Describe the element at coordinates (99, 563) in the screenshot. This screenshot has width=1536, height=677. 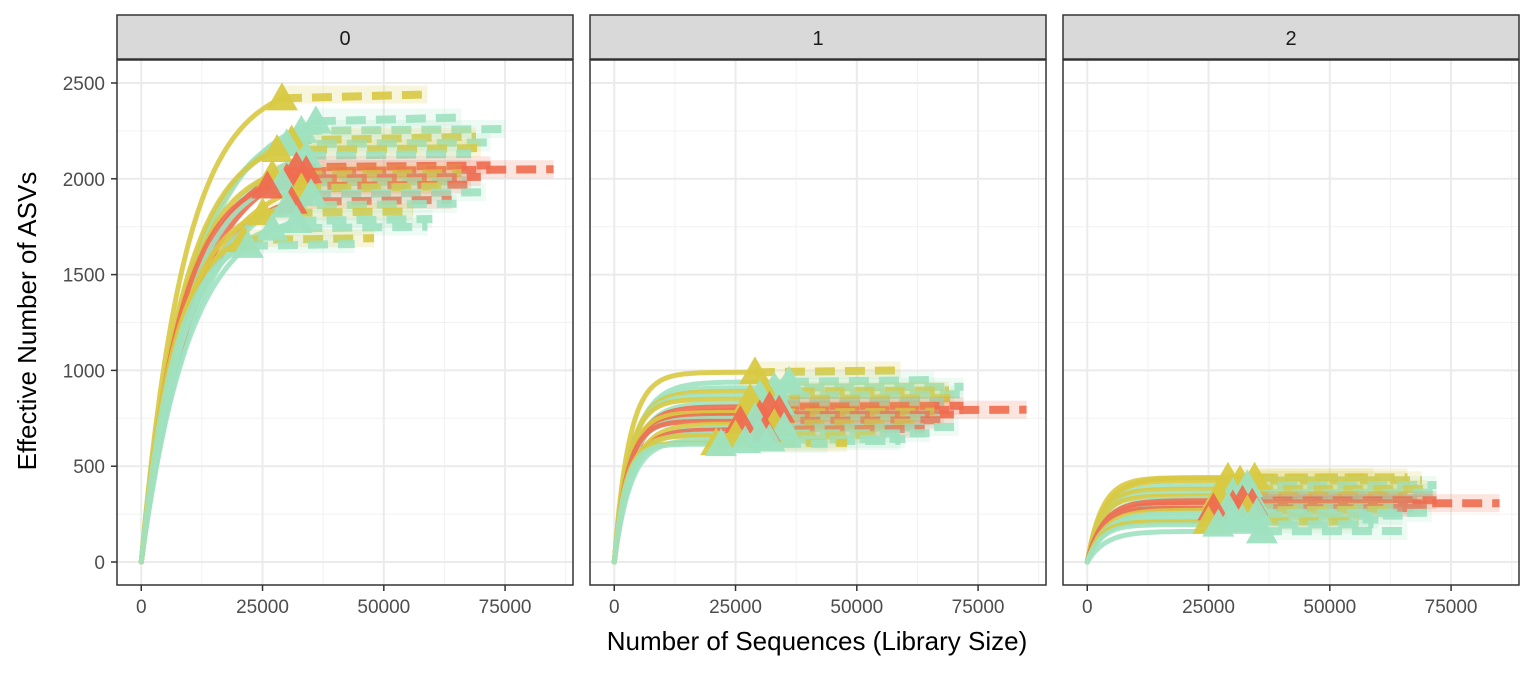
I see `y-tick-label: 0` at that location.